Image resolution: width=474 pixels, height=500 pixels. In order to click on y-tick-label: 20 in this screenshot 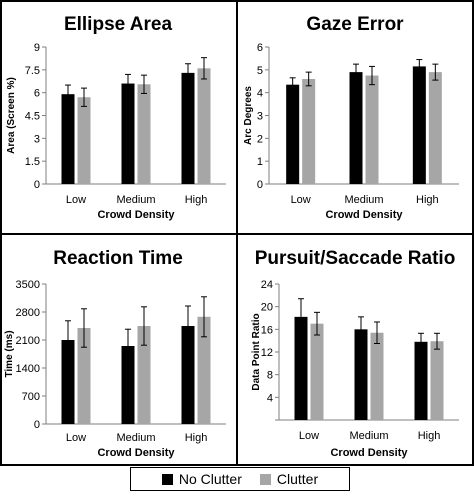, I will do `click(267, 308)`.